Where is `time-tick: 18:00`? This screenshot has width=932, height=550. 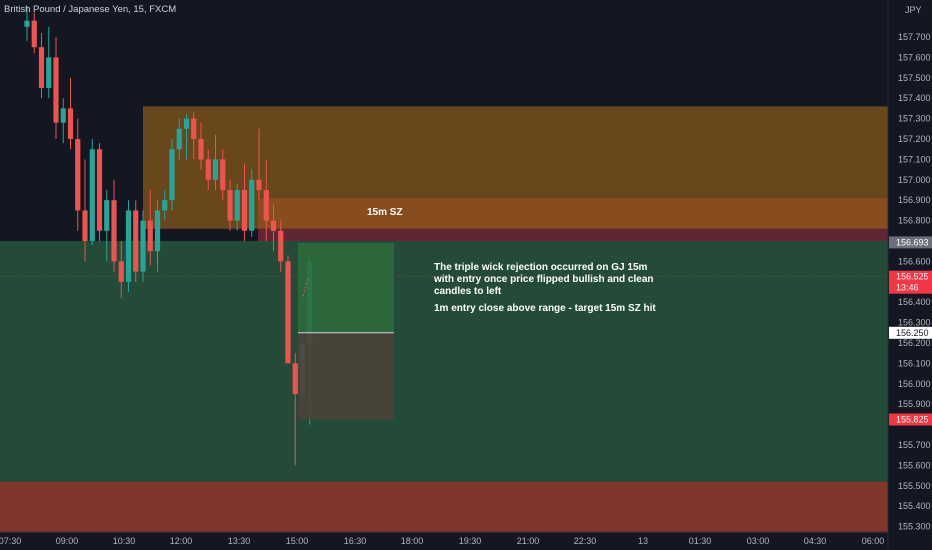
time-tick: 18:00 is located at coordinates (412, 541).